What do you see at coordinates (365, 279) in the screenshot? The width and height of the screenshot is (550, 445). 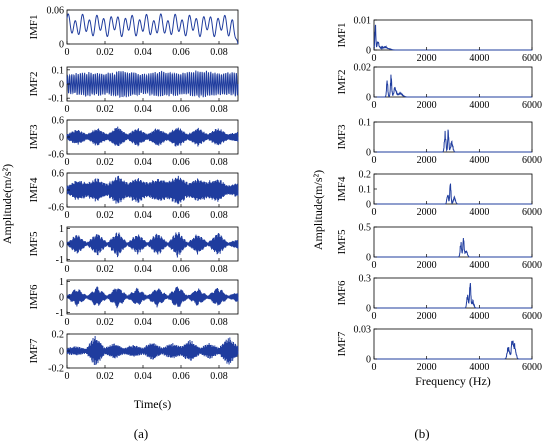 I see `y-tick-label: 0.3` at bounding box center [365, 279].